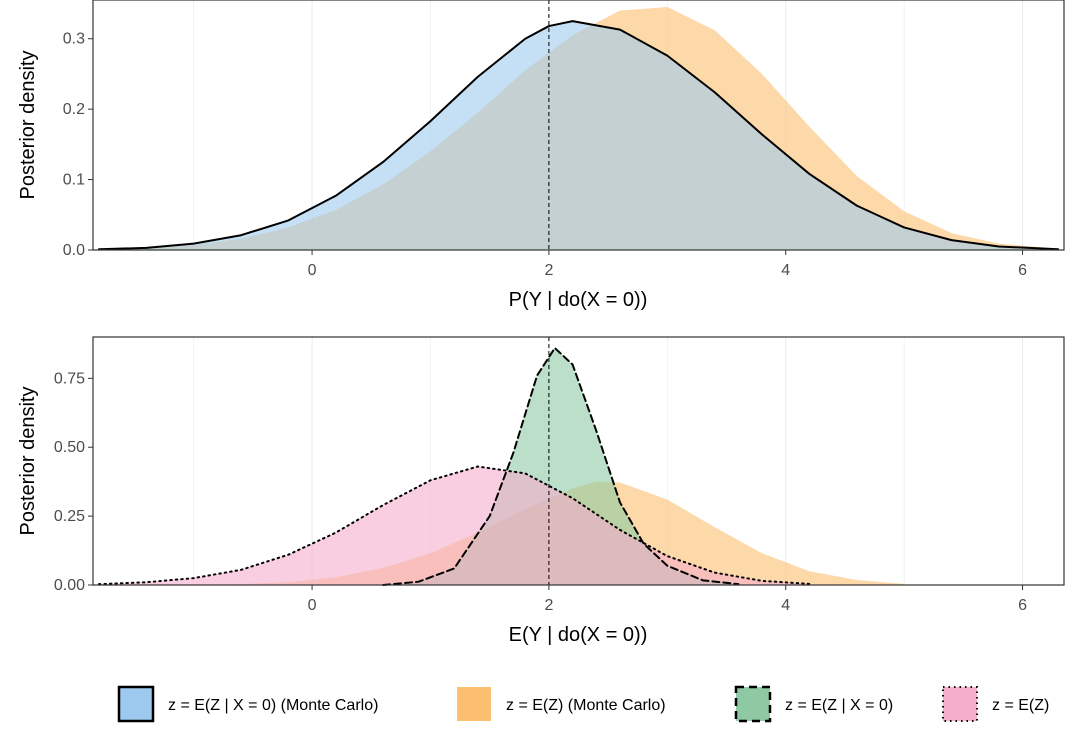 The width and height of the screenshot is (1081, 731). What do you see at coordinates (839, 705) in the screenshot?
I see `legend-label-green: z = E(Z | X = 0)` at bounding box center [839, 705].